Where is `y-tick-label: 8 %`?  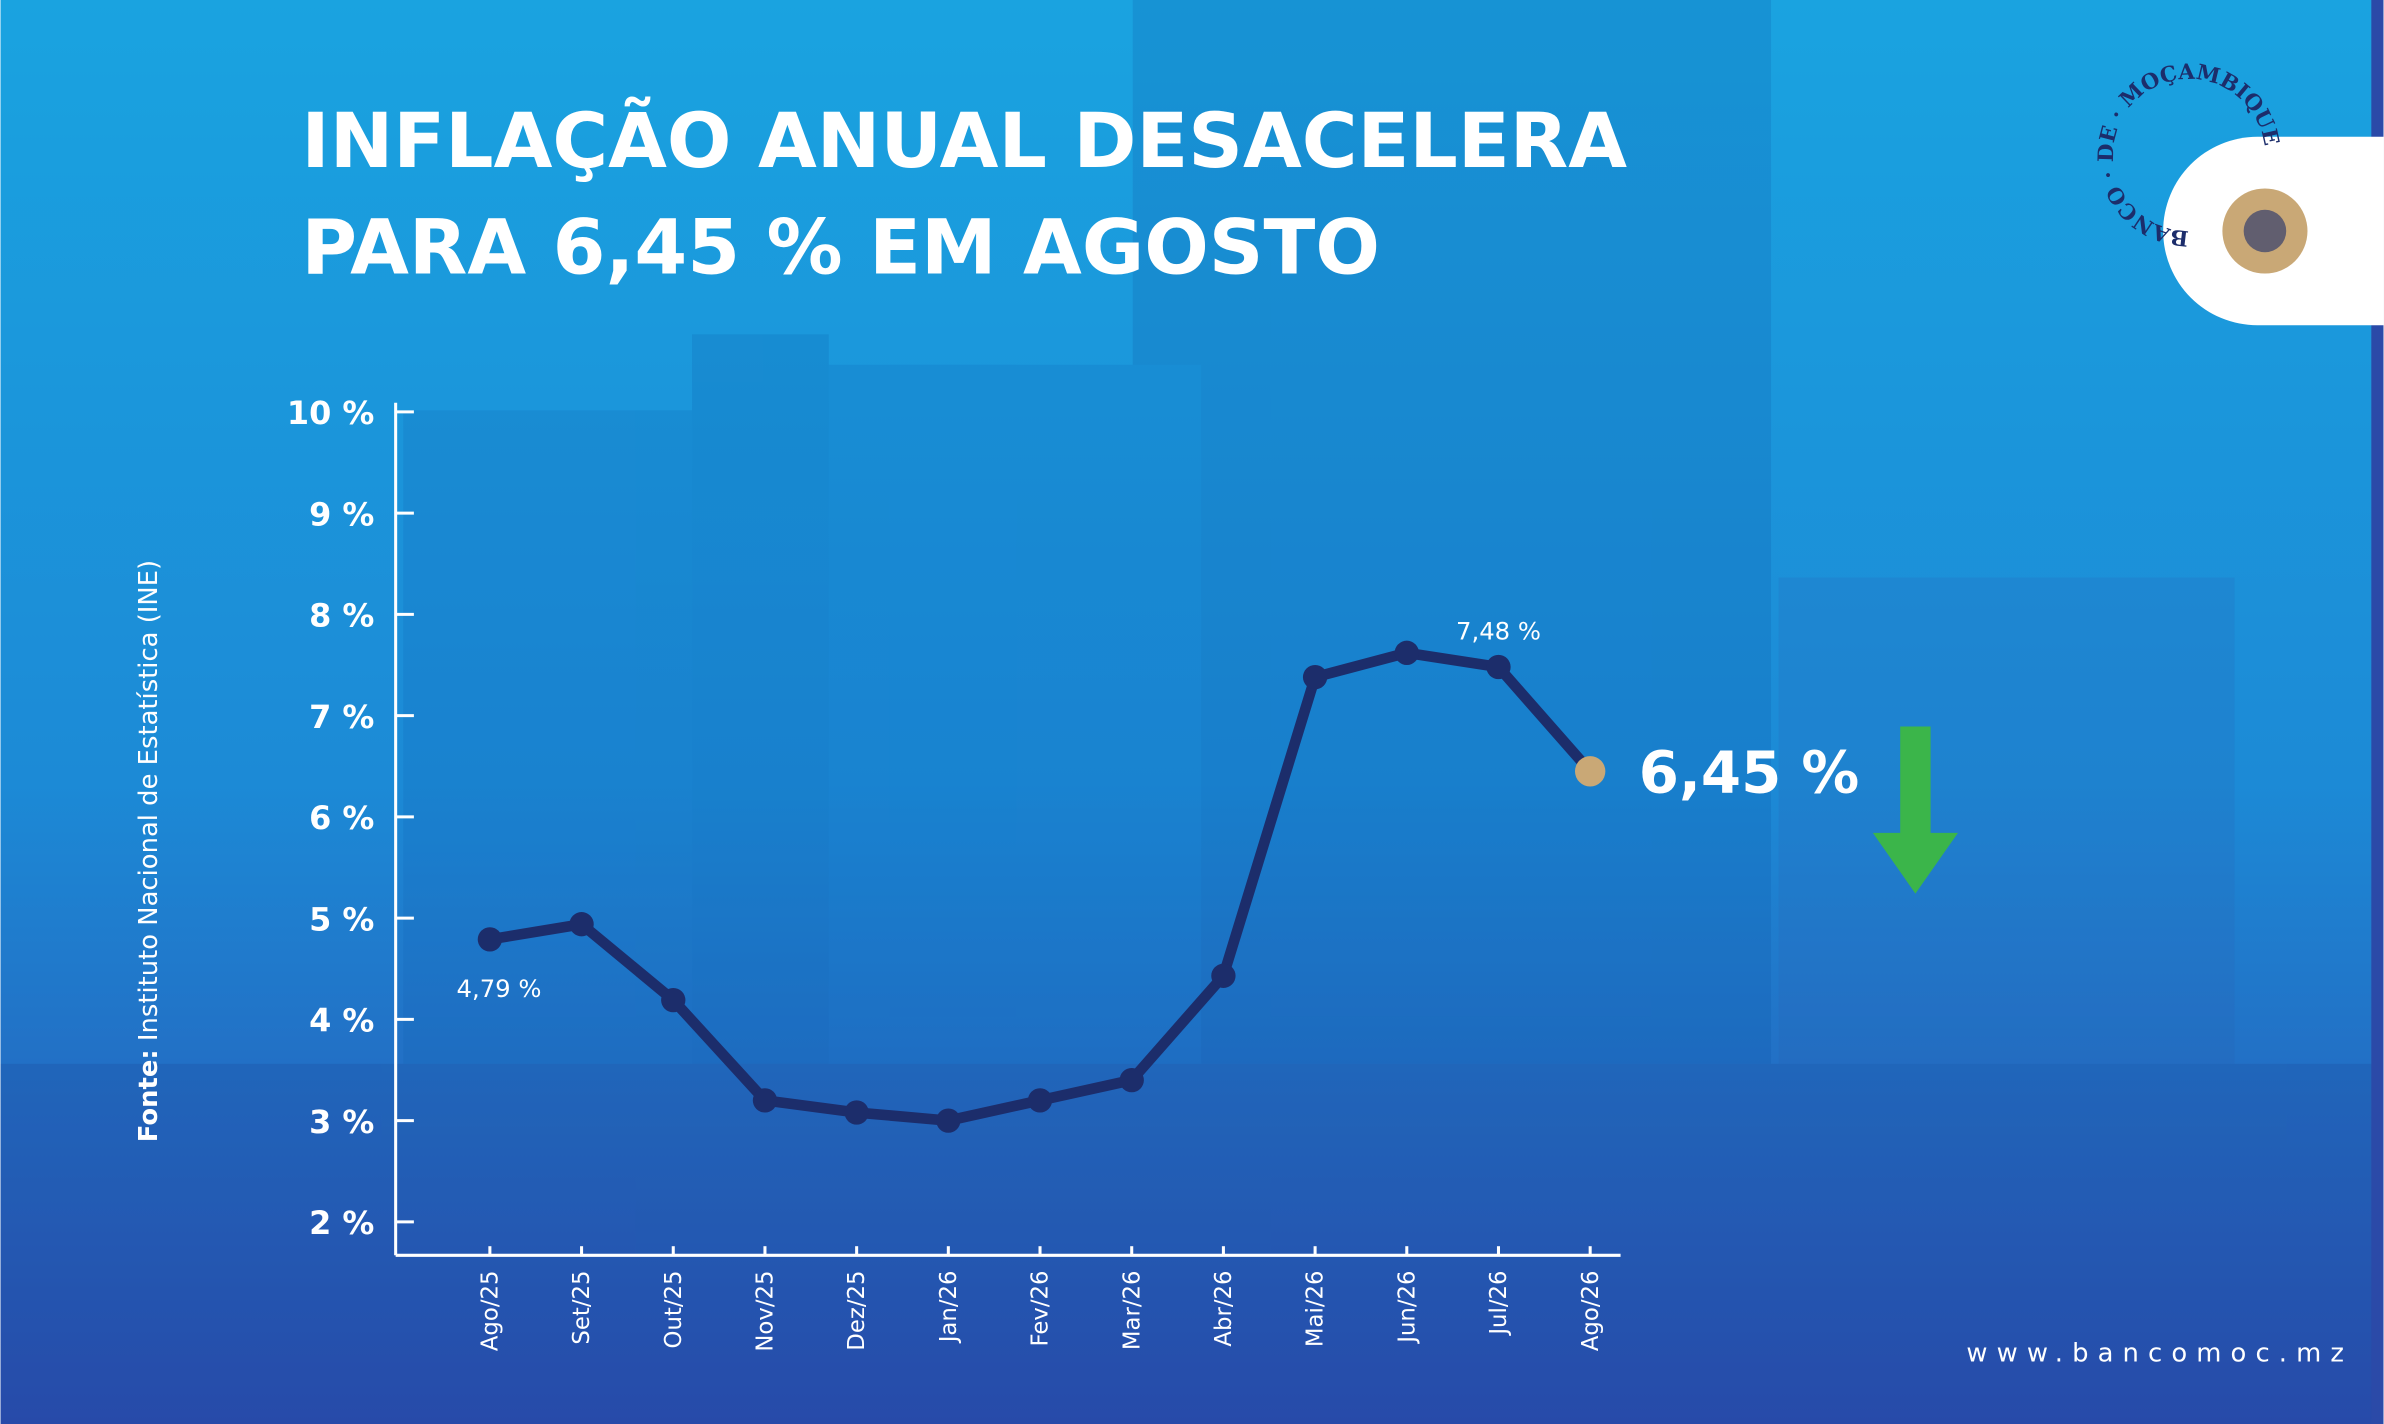
y-tick-label: 8 % is located at coordinates (341, 616).